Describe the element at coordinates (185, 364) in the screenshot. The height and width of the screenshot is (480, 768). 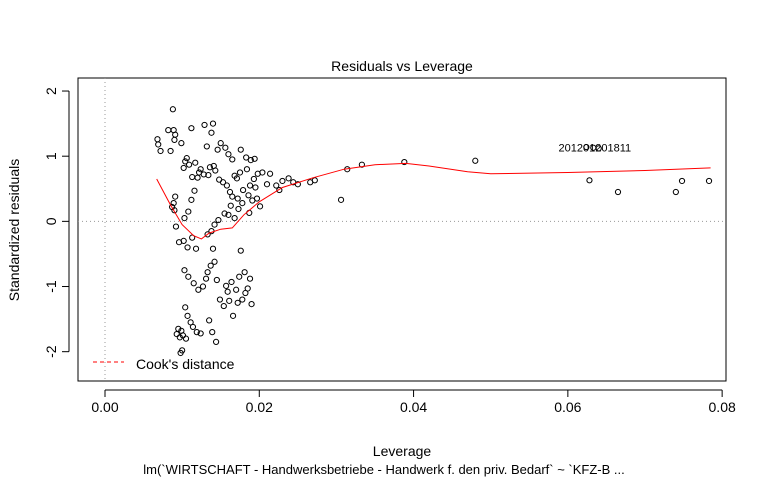
I see `legend-label-cooks-distance: Cook's distance` at that location.